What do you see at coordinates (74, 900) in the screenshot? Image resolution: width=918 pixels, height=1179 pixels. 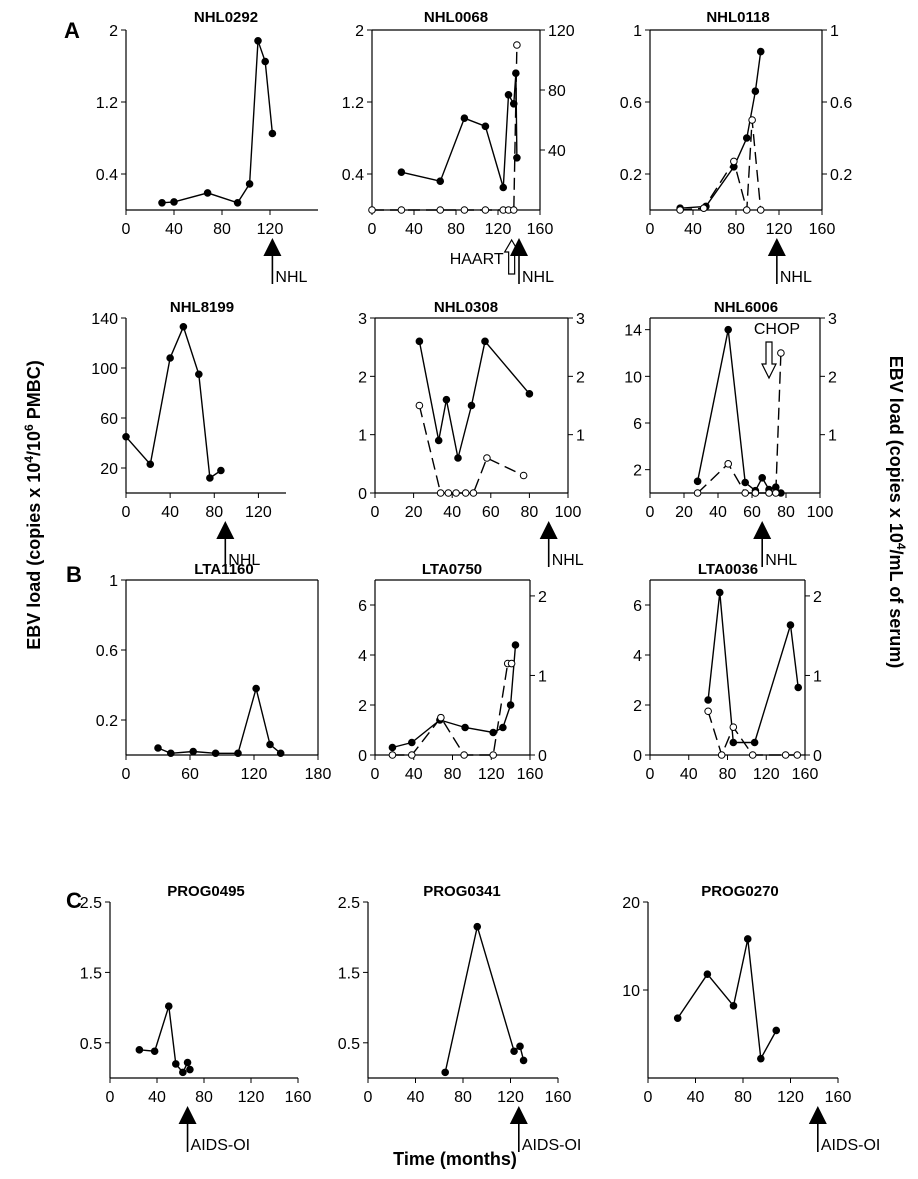 I see `panel-letter-c: C` at bounding box center [74, 900].